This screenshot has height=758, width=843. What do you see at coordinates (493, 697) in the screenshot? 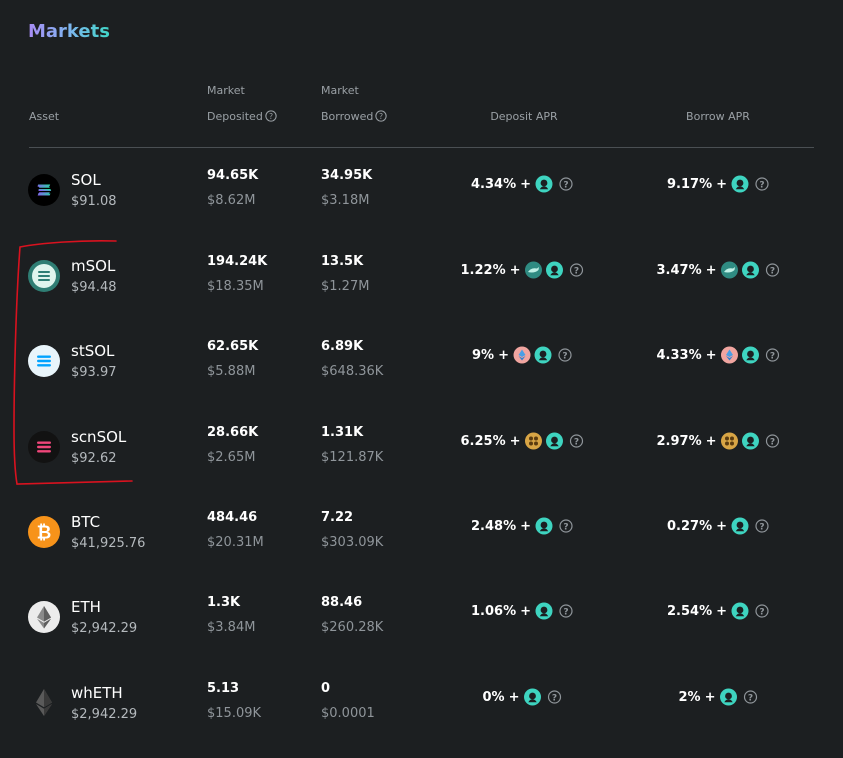
I see `deposit-apr-value: 0%` at bounding box center [493, 697].